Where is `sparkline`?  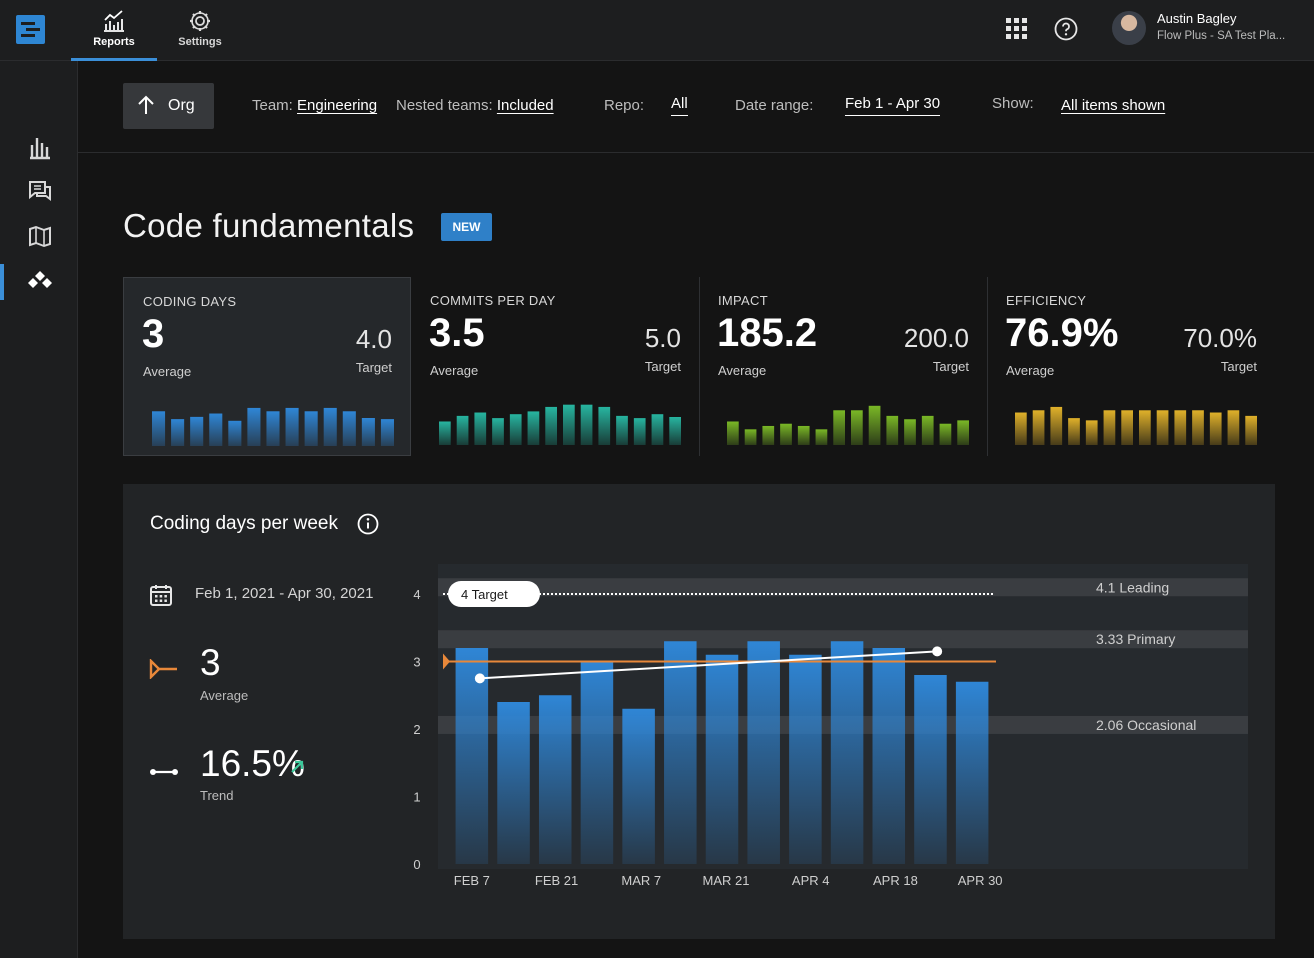
sparkline is located at coordinates (1136, 425).